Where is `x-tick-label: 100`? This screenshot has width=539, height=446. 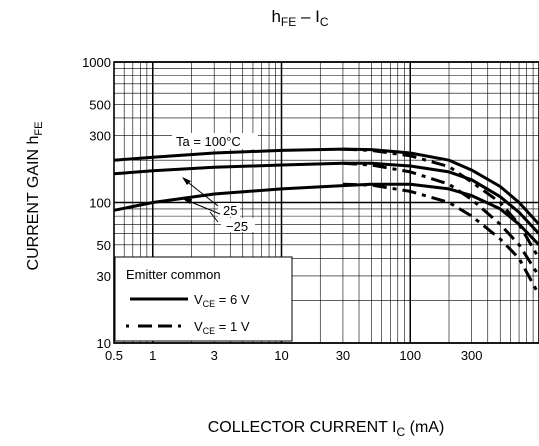
x-tick-label: 100 is located at coordinates (410, 355).